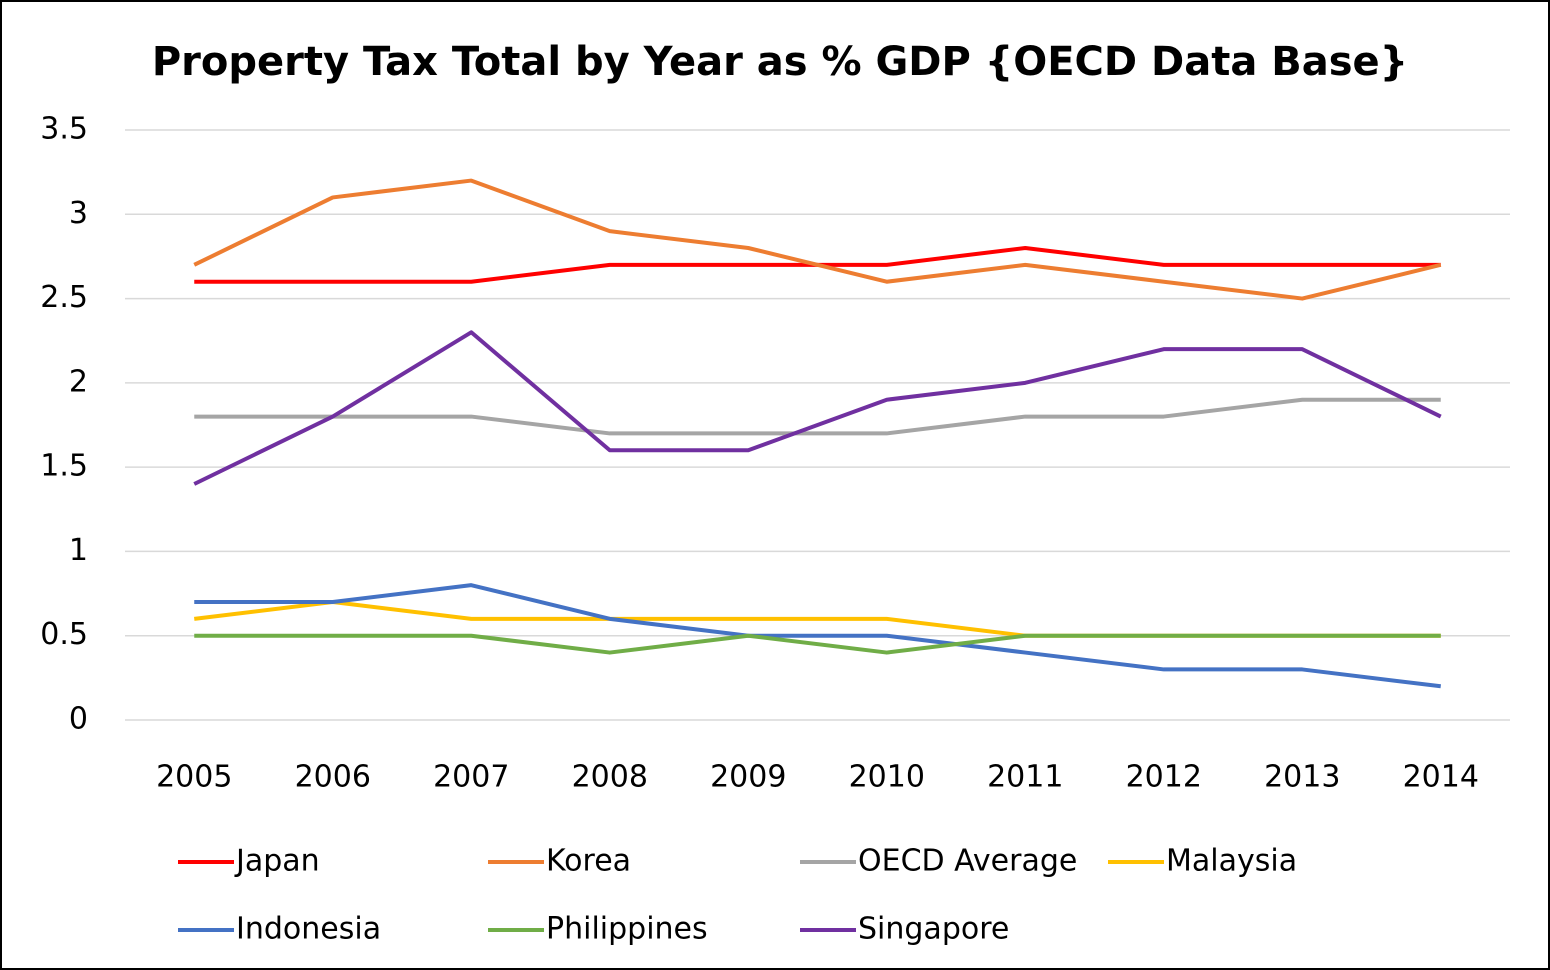 This screenshot has width=1550, height=970. Describe the element at coordinates (64, 297) in the screenshot. I see `y-tick-label: 2.5` at that location.